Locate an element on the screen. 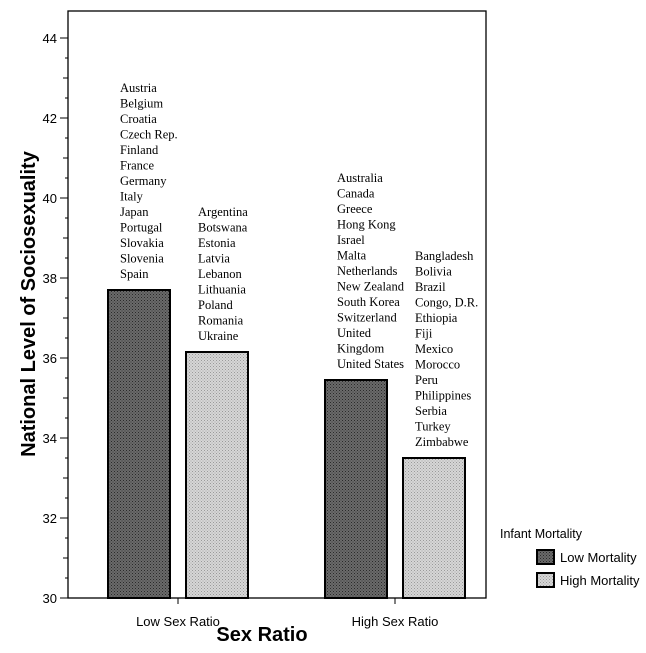  x-tick-label: High Sex Ratio is located at coordinates (395, 621).